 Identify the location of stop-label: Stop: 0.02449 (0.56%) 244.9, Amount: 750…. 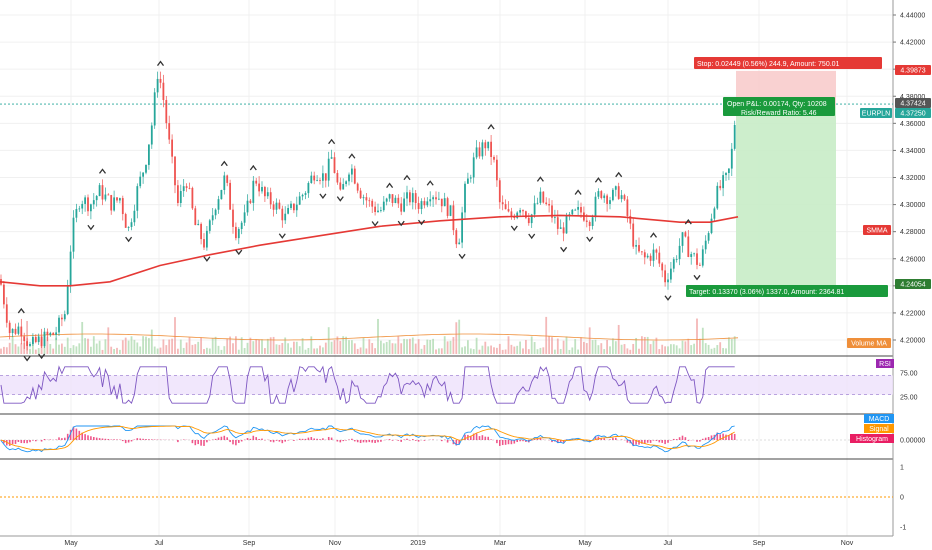
(768, 64).